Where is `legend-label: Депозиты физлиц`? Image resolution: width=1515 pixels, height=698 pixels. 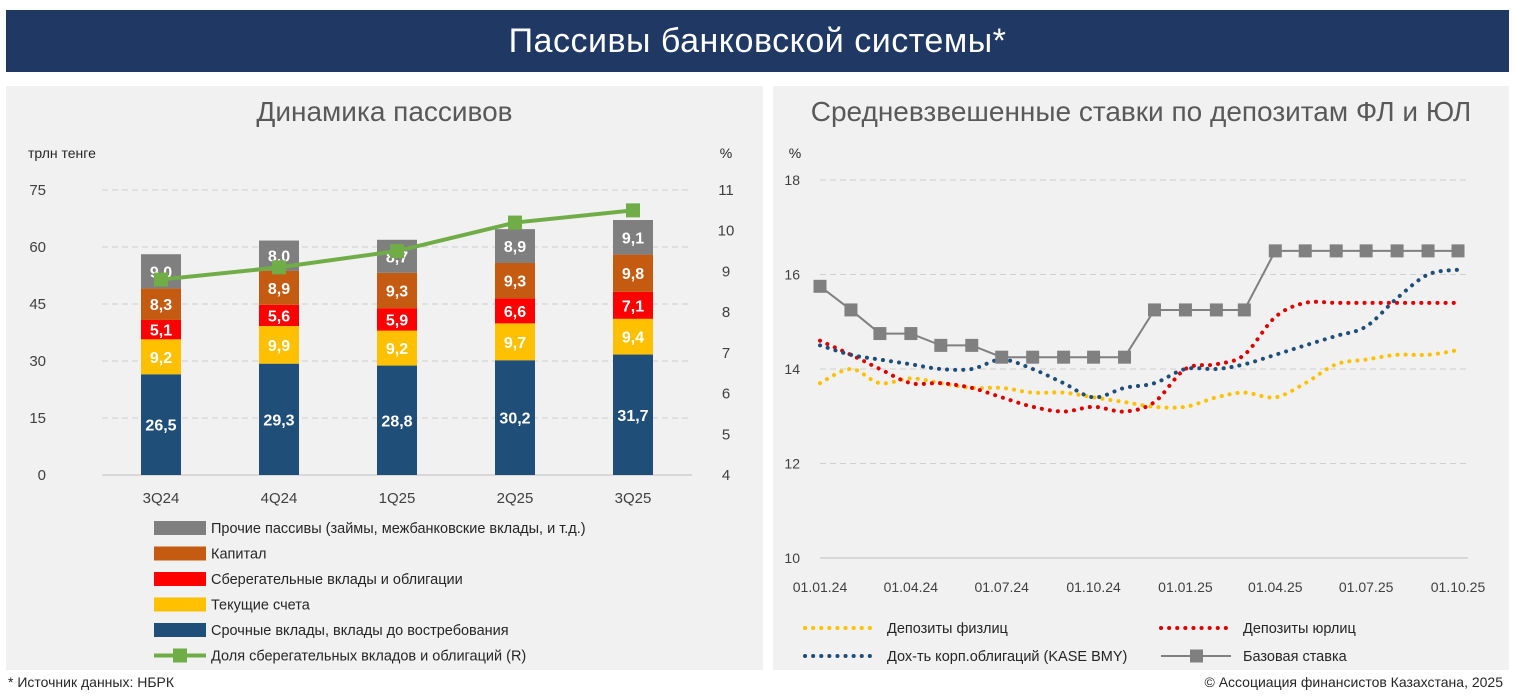 legend-label: Депозиты физлиц is located at coordinates (947, 629).